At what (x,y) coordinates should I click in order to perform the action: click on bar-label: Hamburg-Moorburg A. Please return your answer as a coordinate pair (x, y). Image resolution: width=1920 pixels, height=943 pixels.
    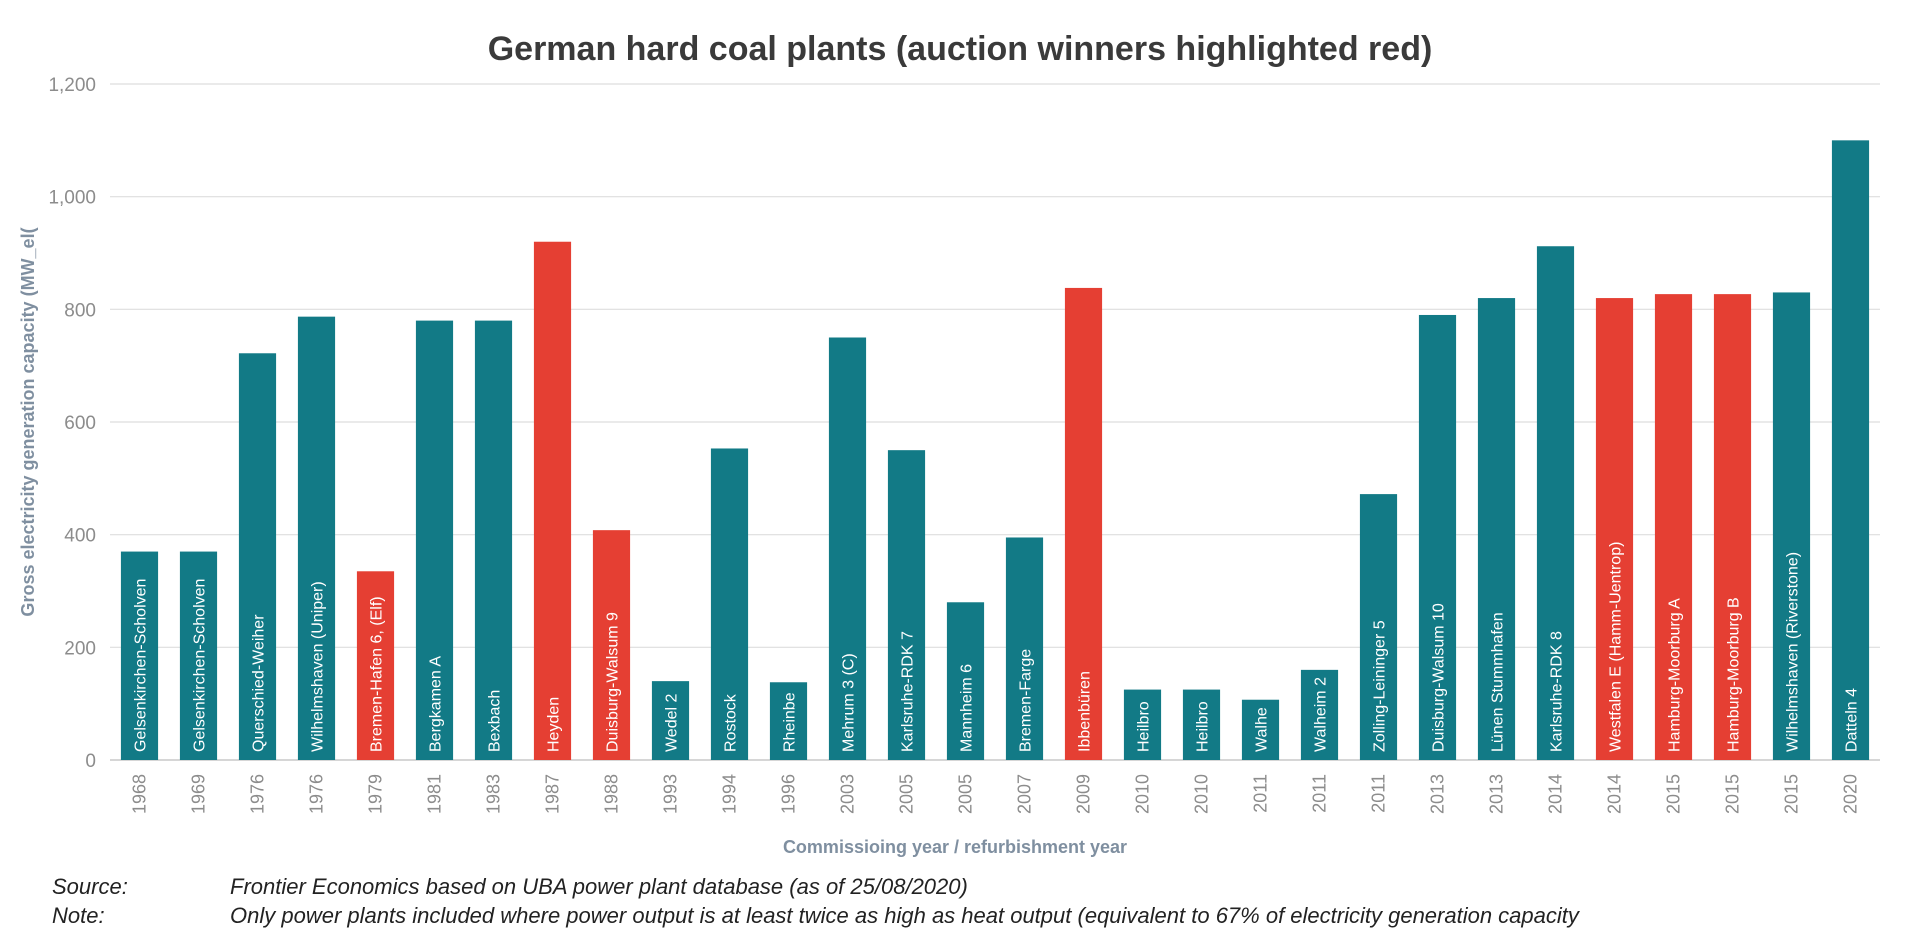
    Looking at the image, I should click on (1675, 675).